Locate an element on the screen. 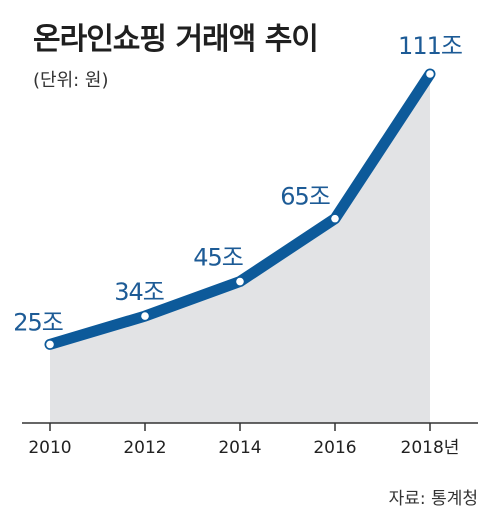 The height and width of the screenshot is (526, 500). x-axis: 2010 2012 2014 2016 2018년 is located at coordinates (250, 440).